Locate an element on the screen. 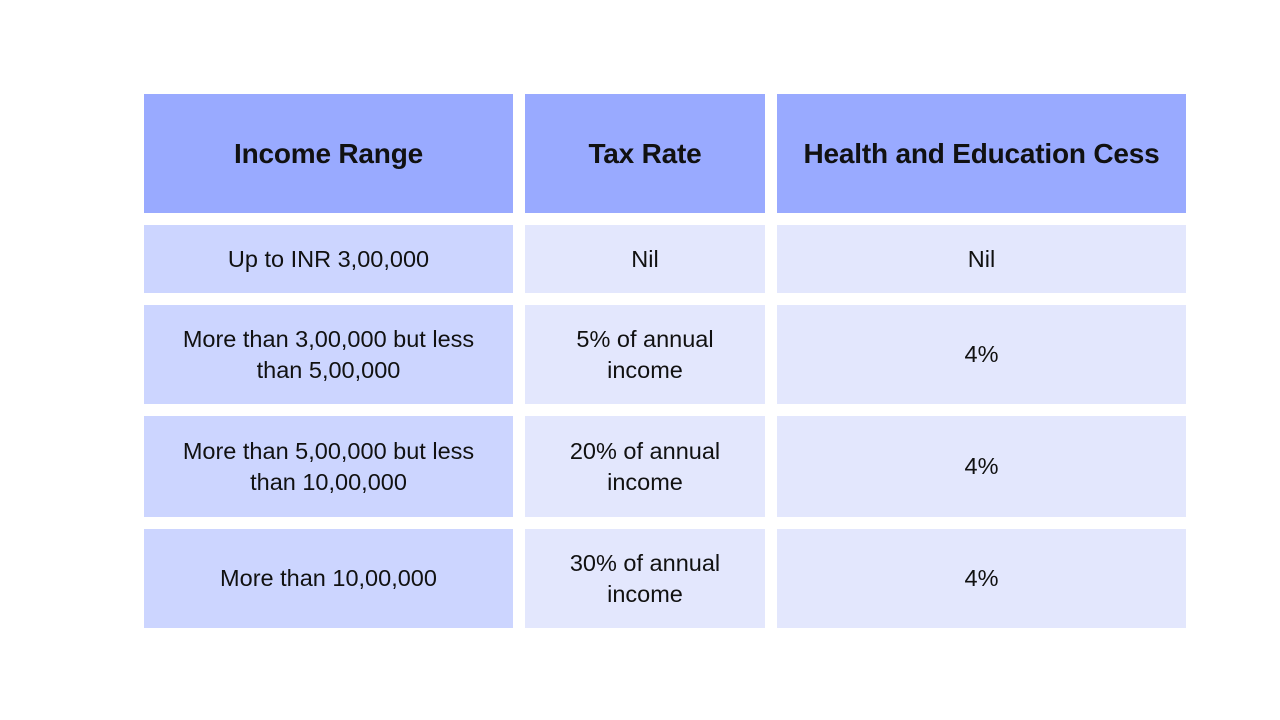 The width and height of the screenshot is (1280, 720). row-4-cess: 4% is located at coordinates (981, 578).